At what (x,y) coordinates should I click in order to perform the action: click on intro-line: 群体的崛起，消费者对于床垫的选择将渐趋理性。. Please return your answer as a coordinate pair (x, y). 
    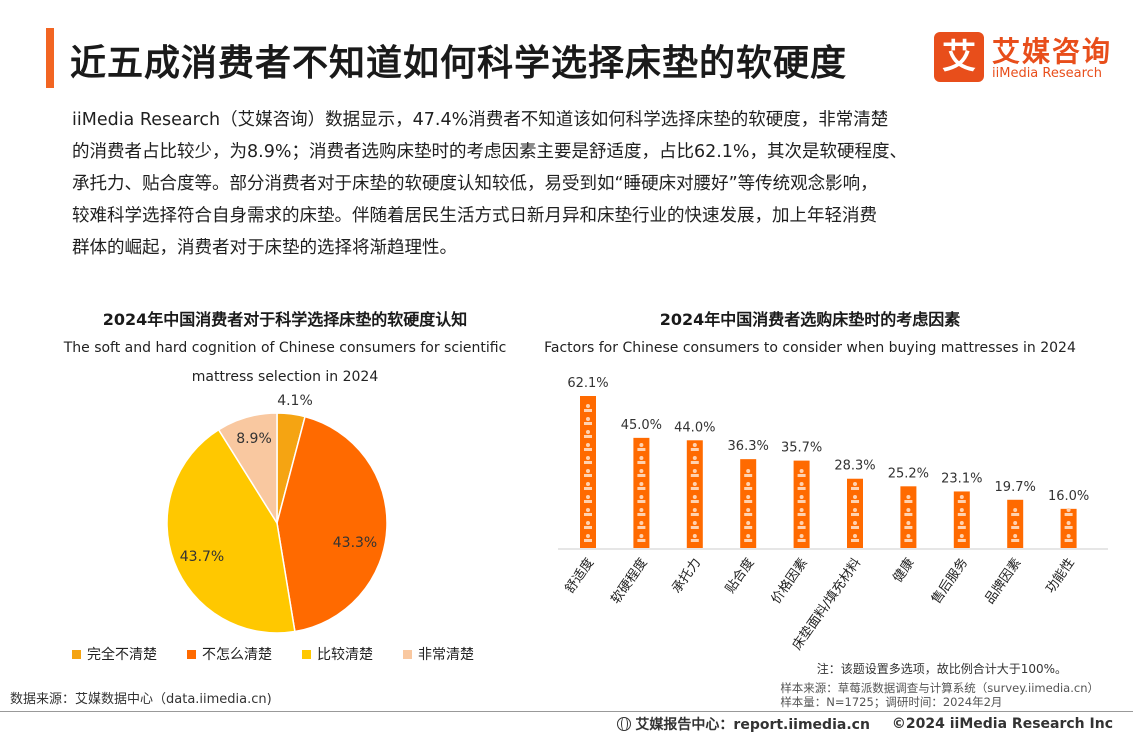
    Looking at the image, I should click on (264, 248).